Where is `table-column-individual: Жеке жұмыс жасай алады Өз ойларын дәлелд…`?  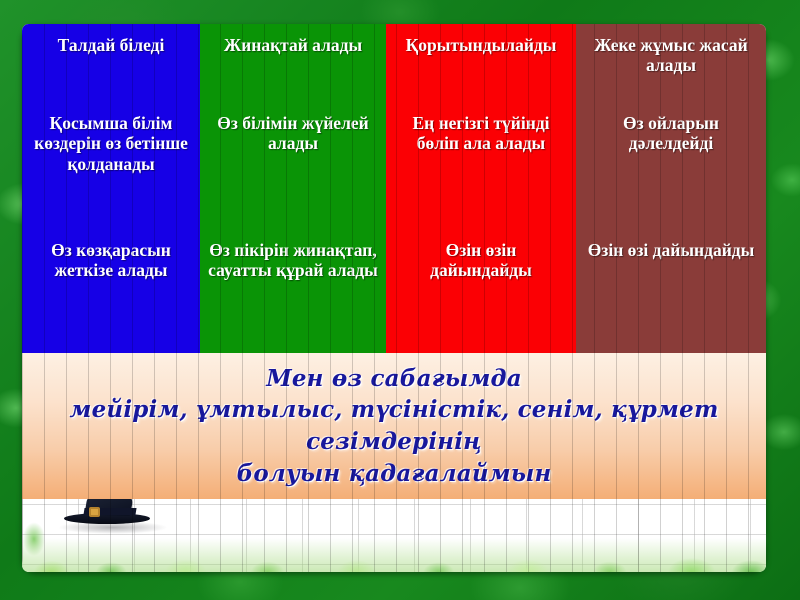
table-column-individual: Жеке жұмыс жасай алады Өз ойларын дәлелд… is located at coordinates (671, 188).